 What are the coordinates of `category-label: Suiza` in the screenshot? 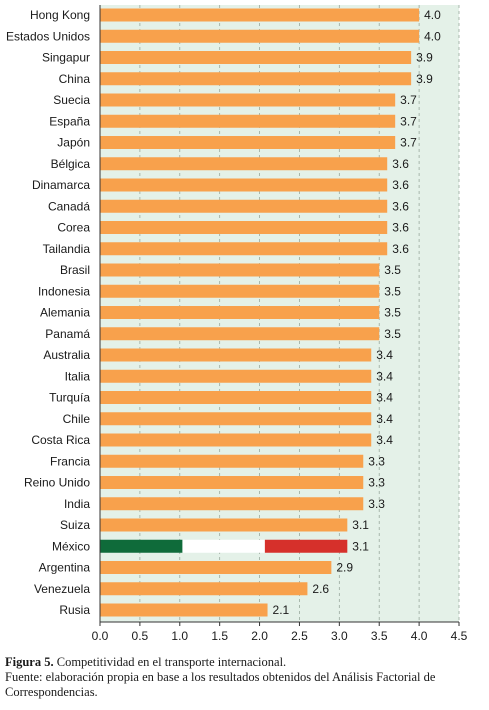 It's located at (75, 525).